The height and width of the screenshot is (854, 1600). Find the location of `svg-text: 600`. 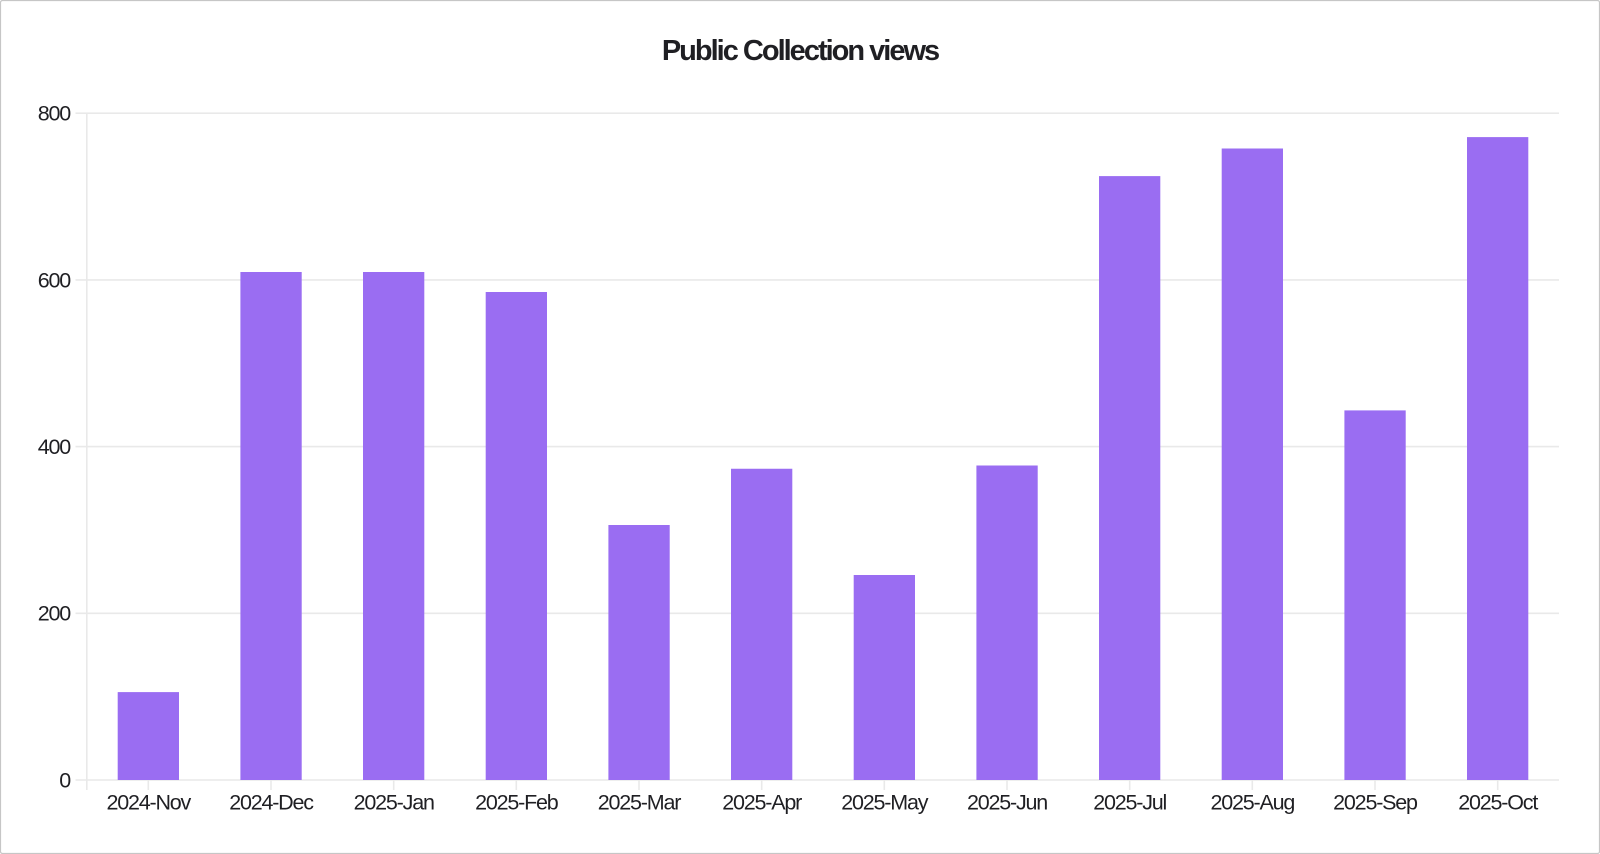

svg-text: 600 is located at coordinates (55, 280).